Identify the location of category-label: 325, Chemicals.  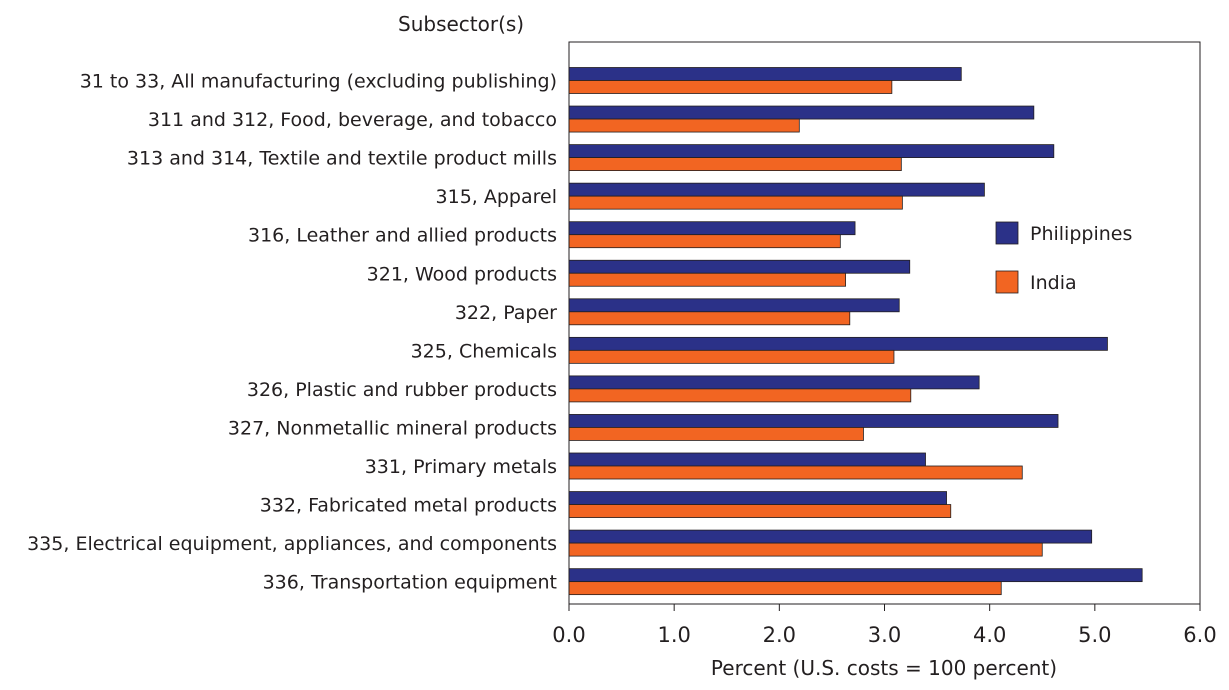
(484, 351).